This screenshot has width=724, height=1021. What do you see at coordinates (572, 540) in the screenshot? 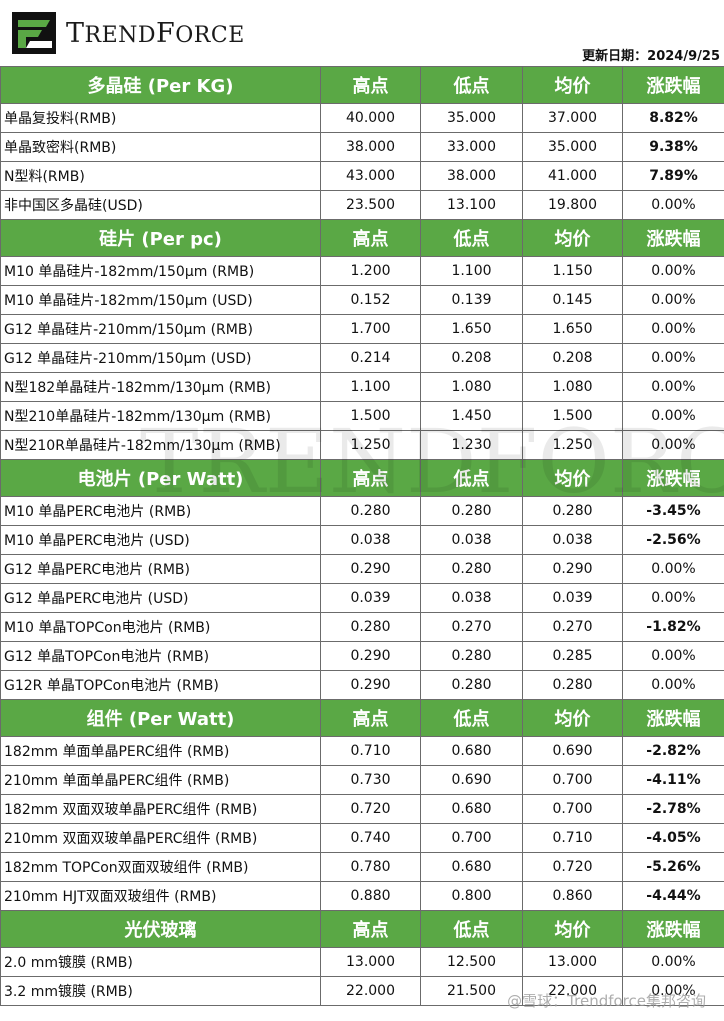
I see `price-avg: 0.038` at bounding box center [572, 540].